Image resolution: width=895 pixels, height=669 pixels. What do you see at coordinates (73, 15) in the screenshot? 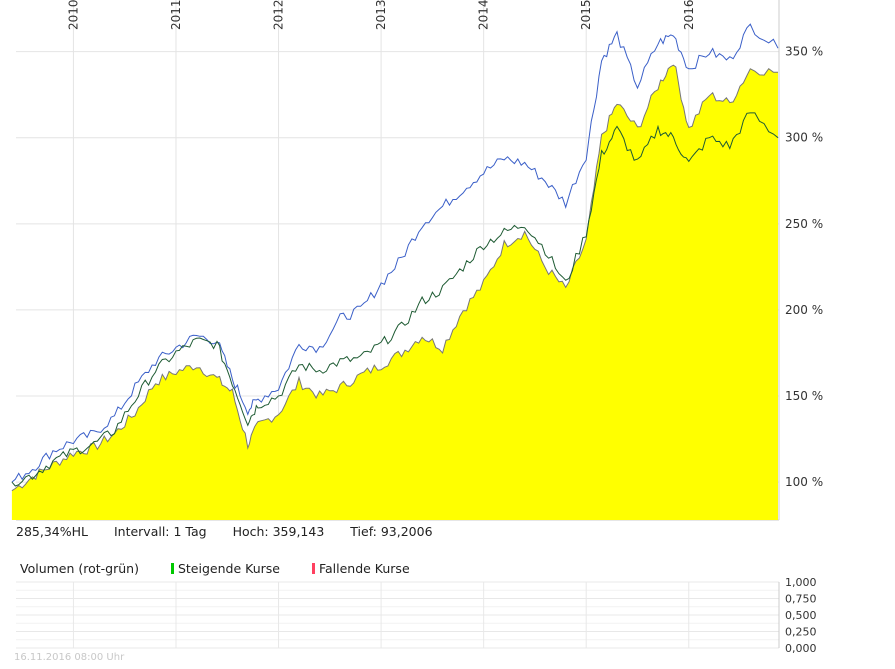
I see `x-tick-label: 2010` at bounding box center [73, 15].